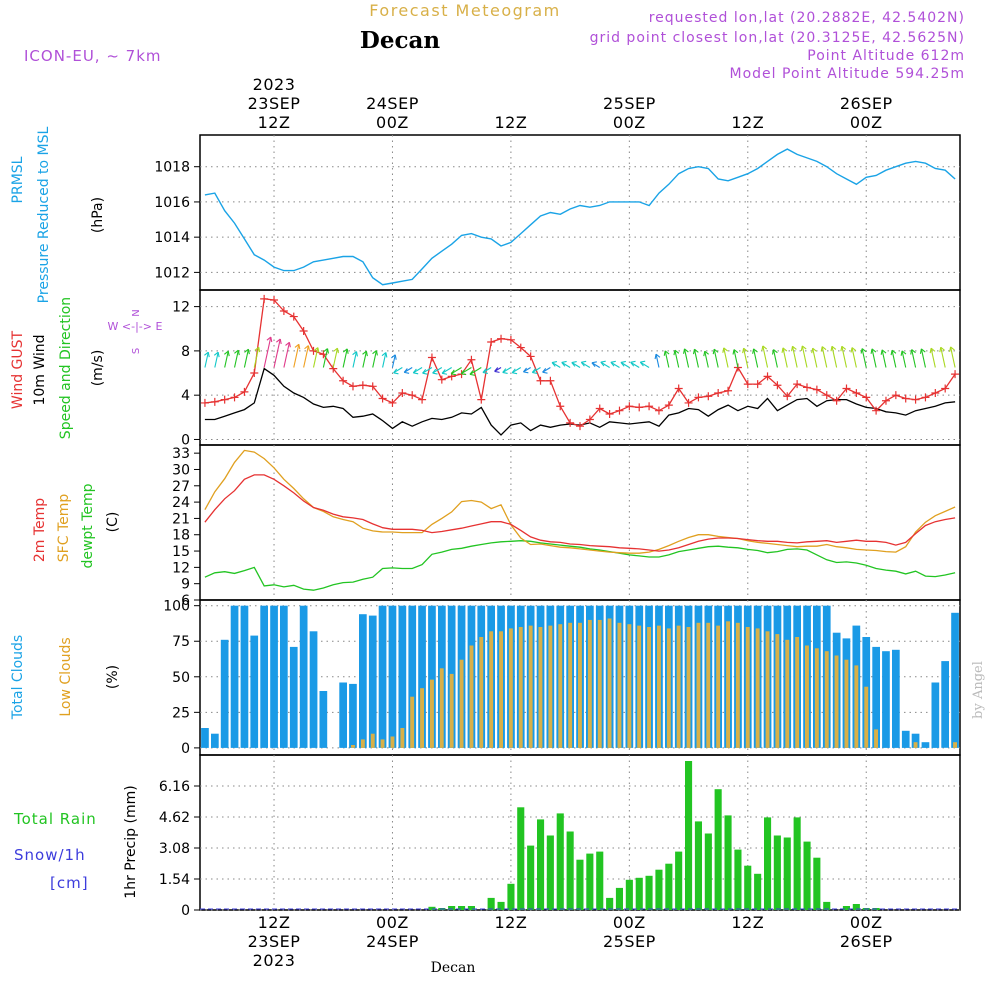 The height and width of the screenshot is (1000, 1000). What do you see at coordinates (88, 525) in the screenshot?
I see `temp-dewpt-label: dewpt Temp` at bounding box center [88, 525].